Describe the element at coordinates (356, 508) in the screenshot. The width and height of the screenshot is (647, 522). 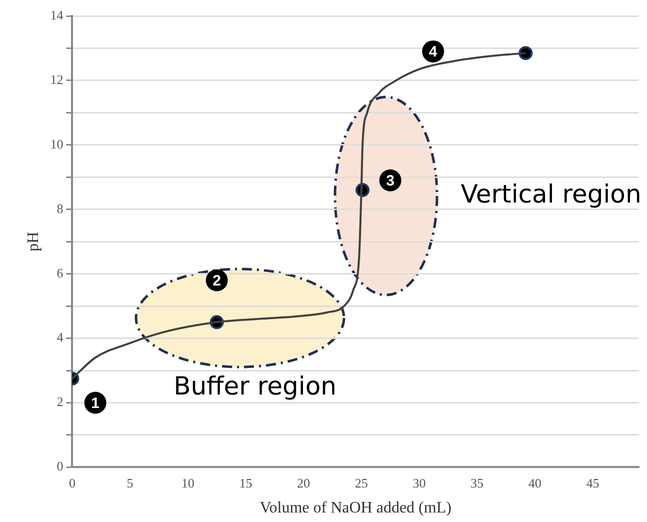
I see `x-axis-title: Volume of NaOH added (mL)` at that location.